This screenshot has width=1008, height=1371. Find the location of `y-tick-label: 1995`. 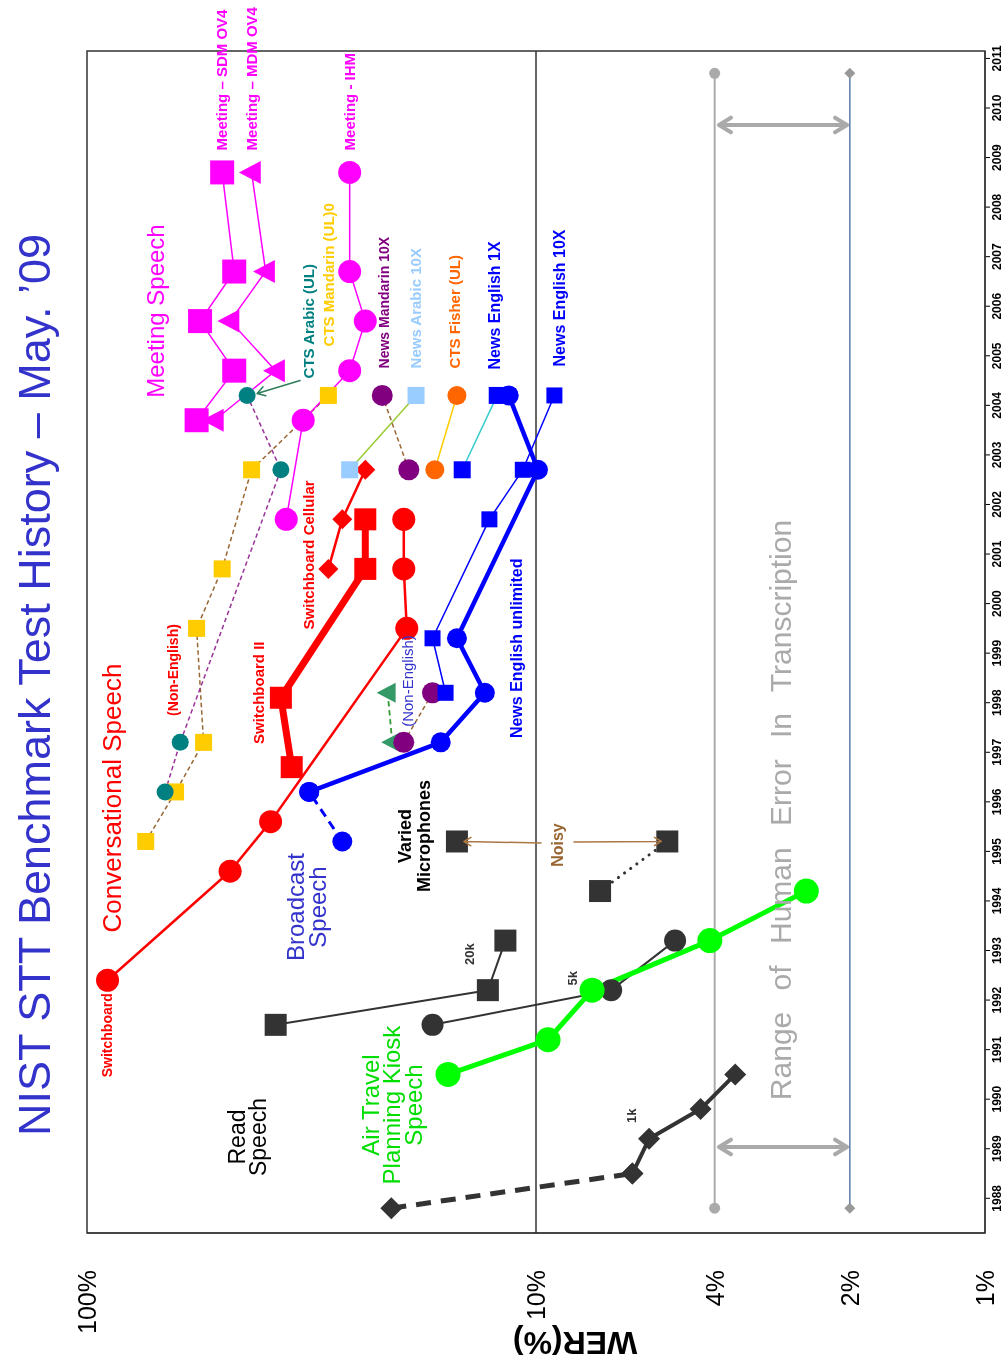

y-tick-label: 1995 is located at coordinates (996, 851).